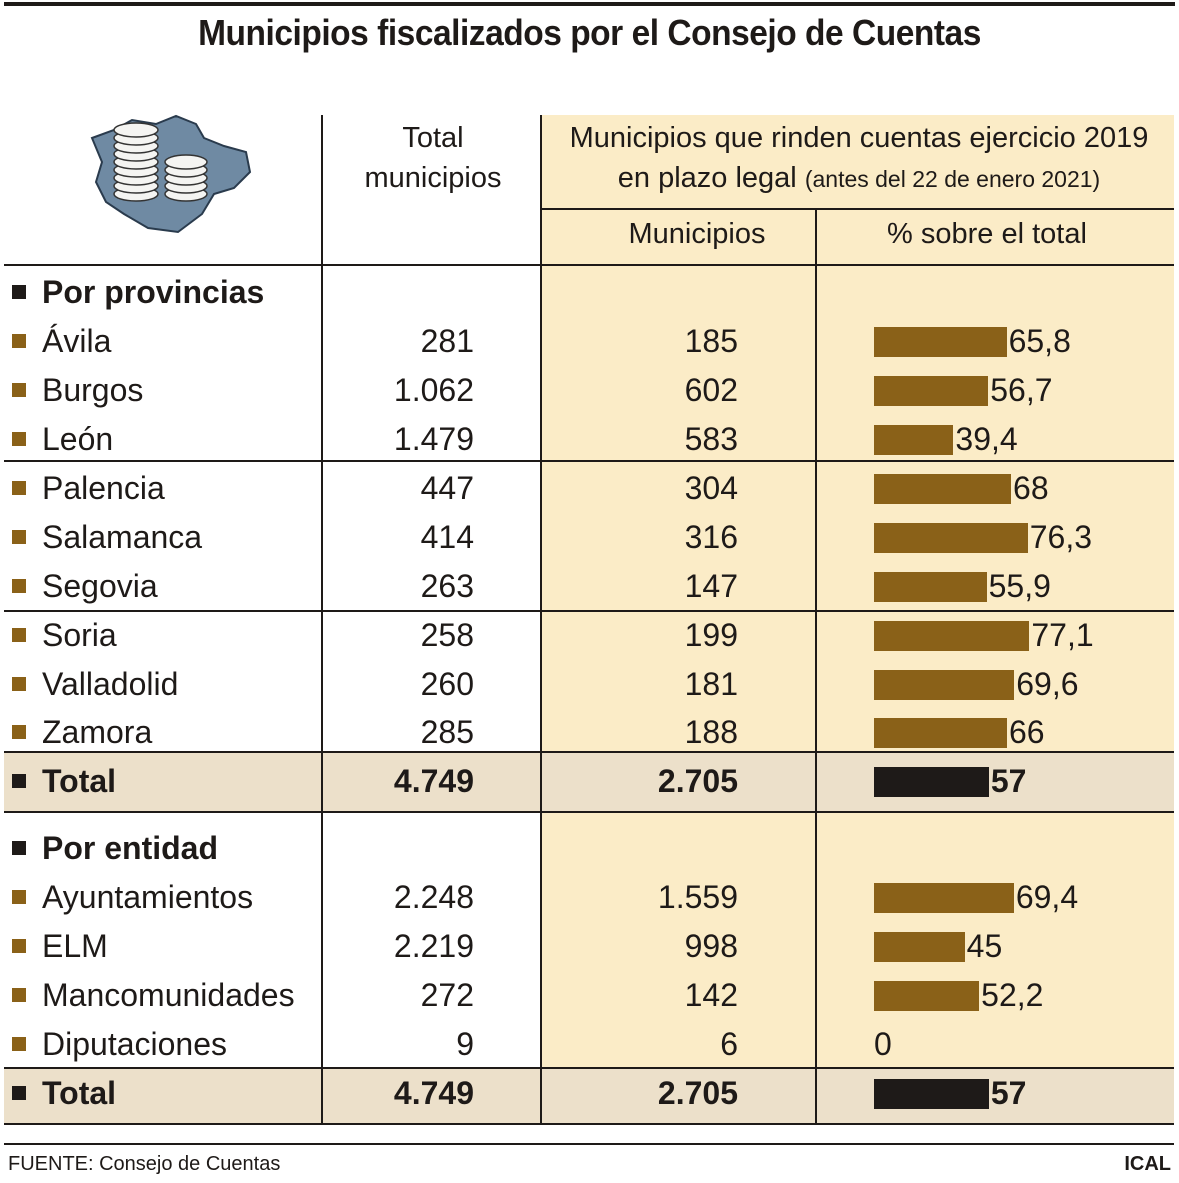  I want to click on section-heading-row: Por provincias, so click(589, 292).